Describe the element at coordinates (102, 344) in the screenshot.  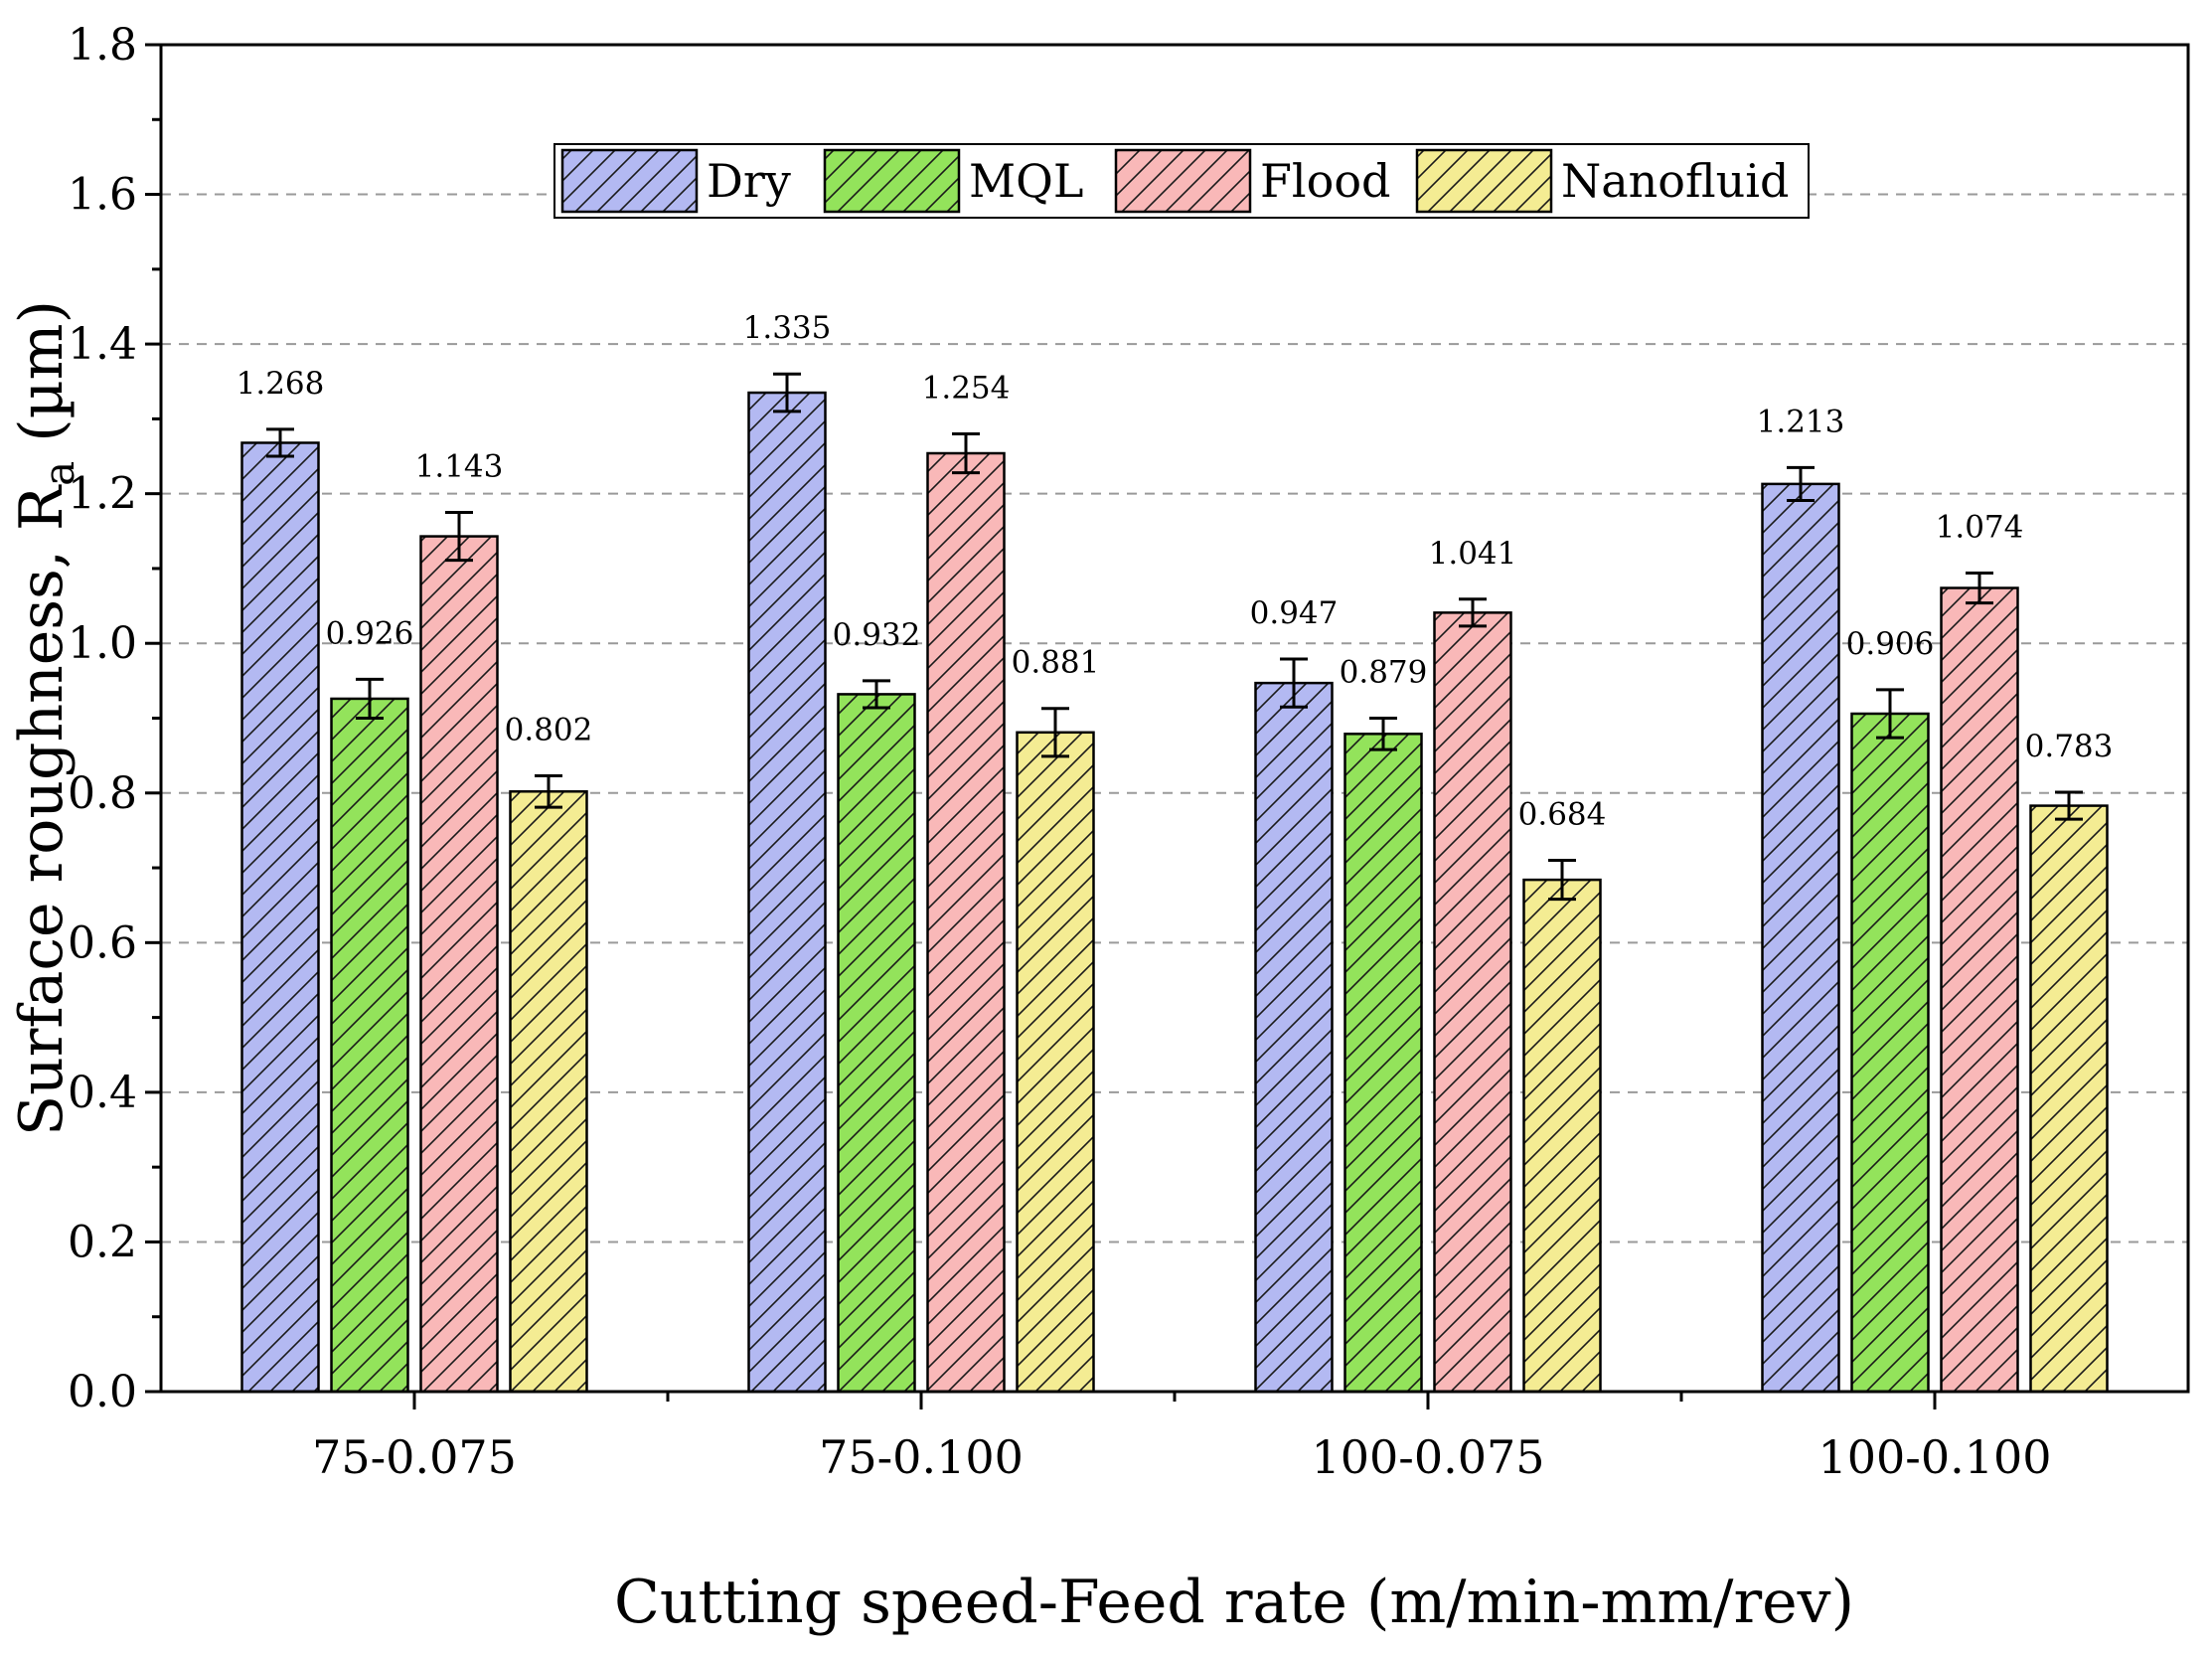
I see `y-tick-label: 1.4` at that location.